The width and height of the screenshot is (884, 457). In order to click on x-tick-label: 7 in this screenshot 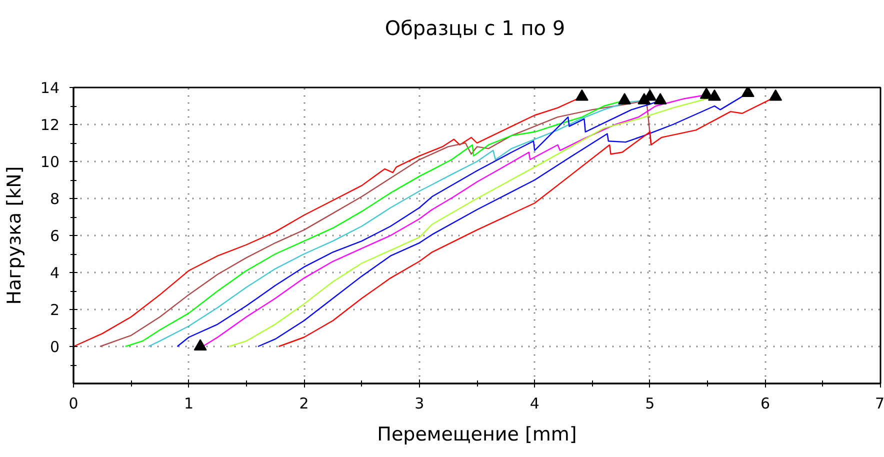, I will do `click(879, 403)`.